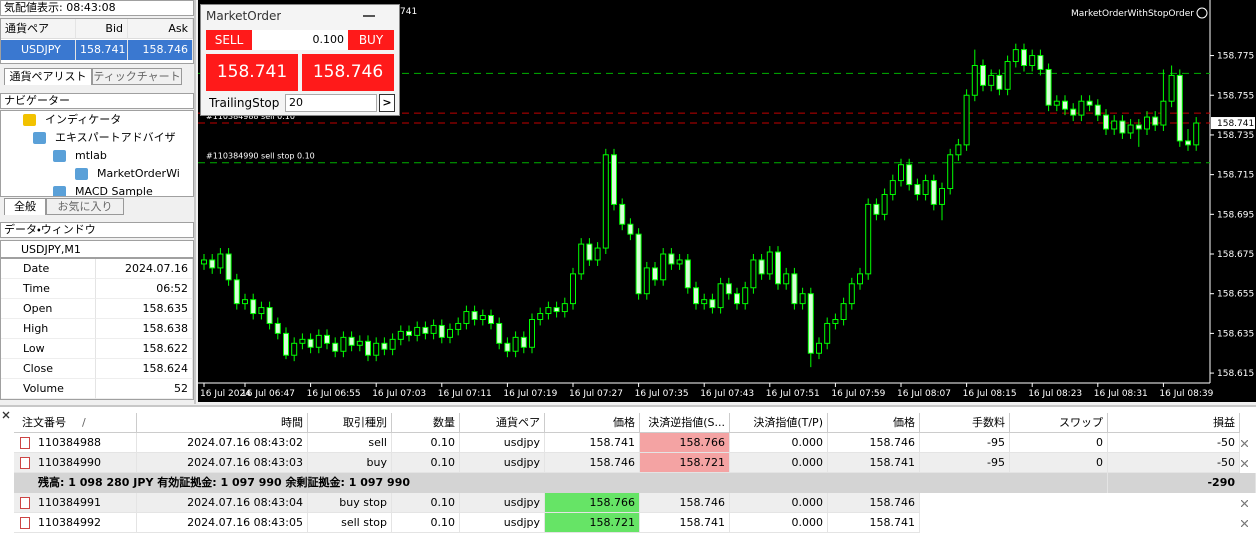 The width and height of the screenshot is (1256, 544). Describe the element at coordinates (25, 206) in the screenshot. I see `tab: 全般` at that location.